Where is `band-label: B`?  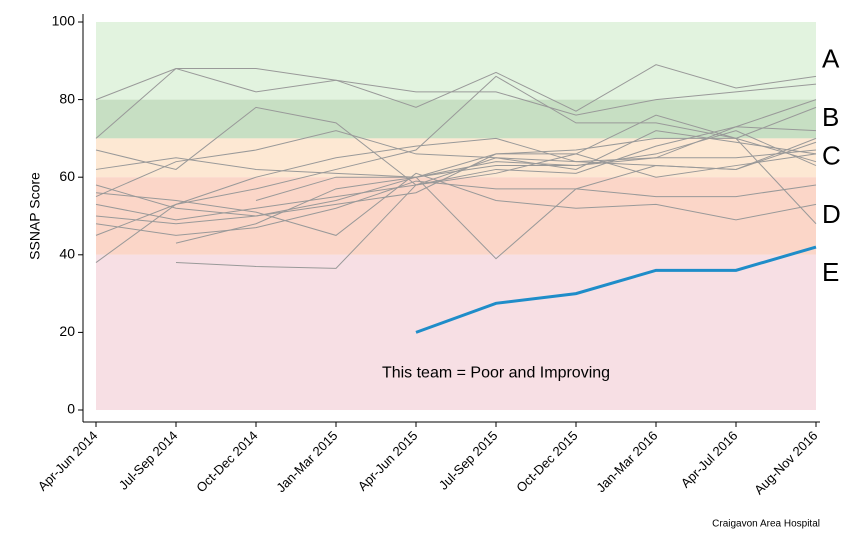
band-label: B is located at coordinates (830, 117).